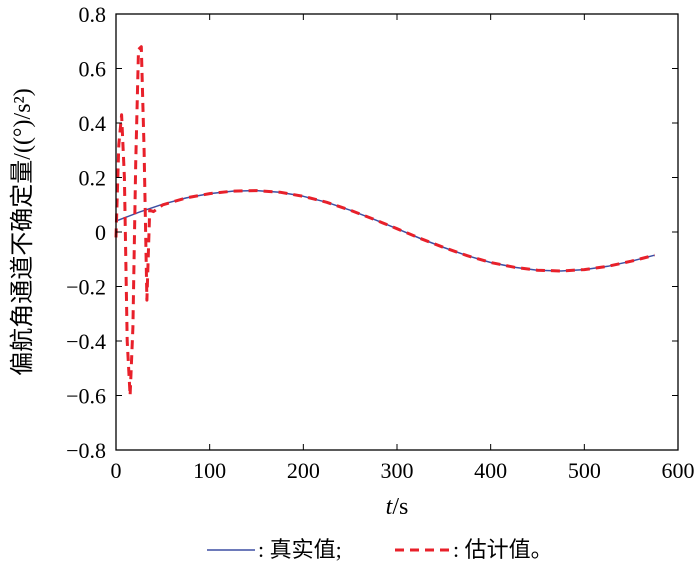 Image resolution: width=700 pixels, height=563 pixels. I want to click on y-tick-label: −0.6, so click(86, 396).